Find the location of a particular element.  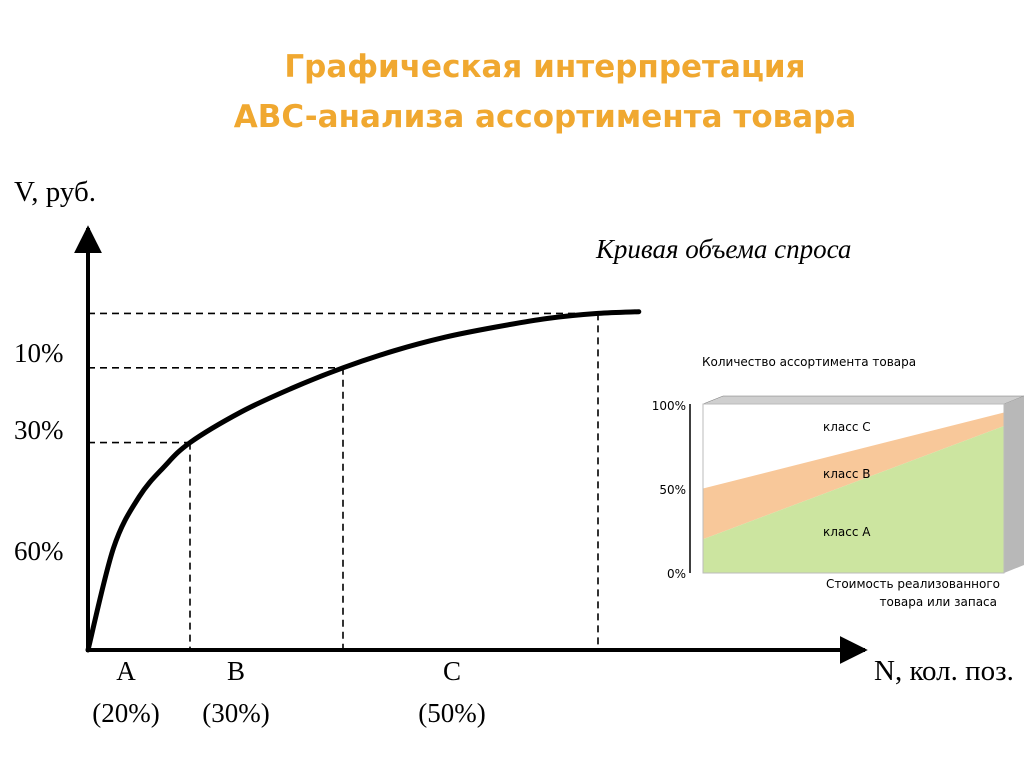

inset-band-class-b is located at coordinates (853, 476).